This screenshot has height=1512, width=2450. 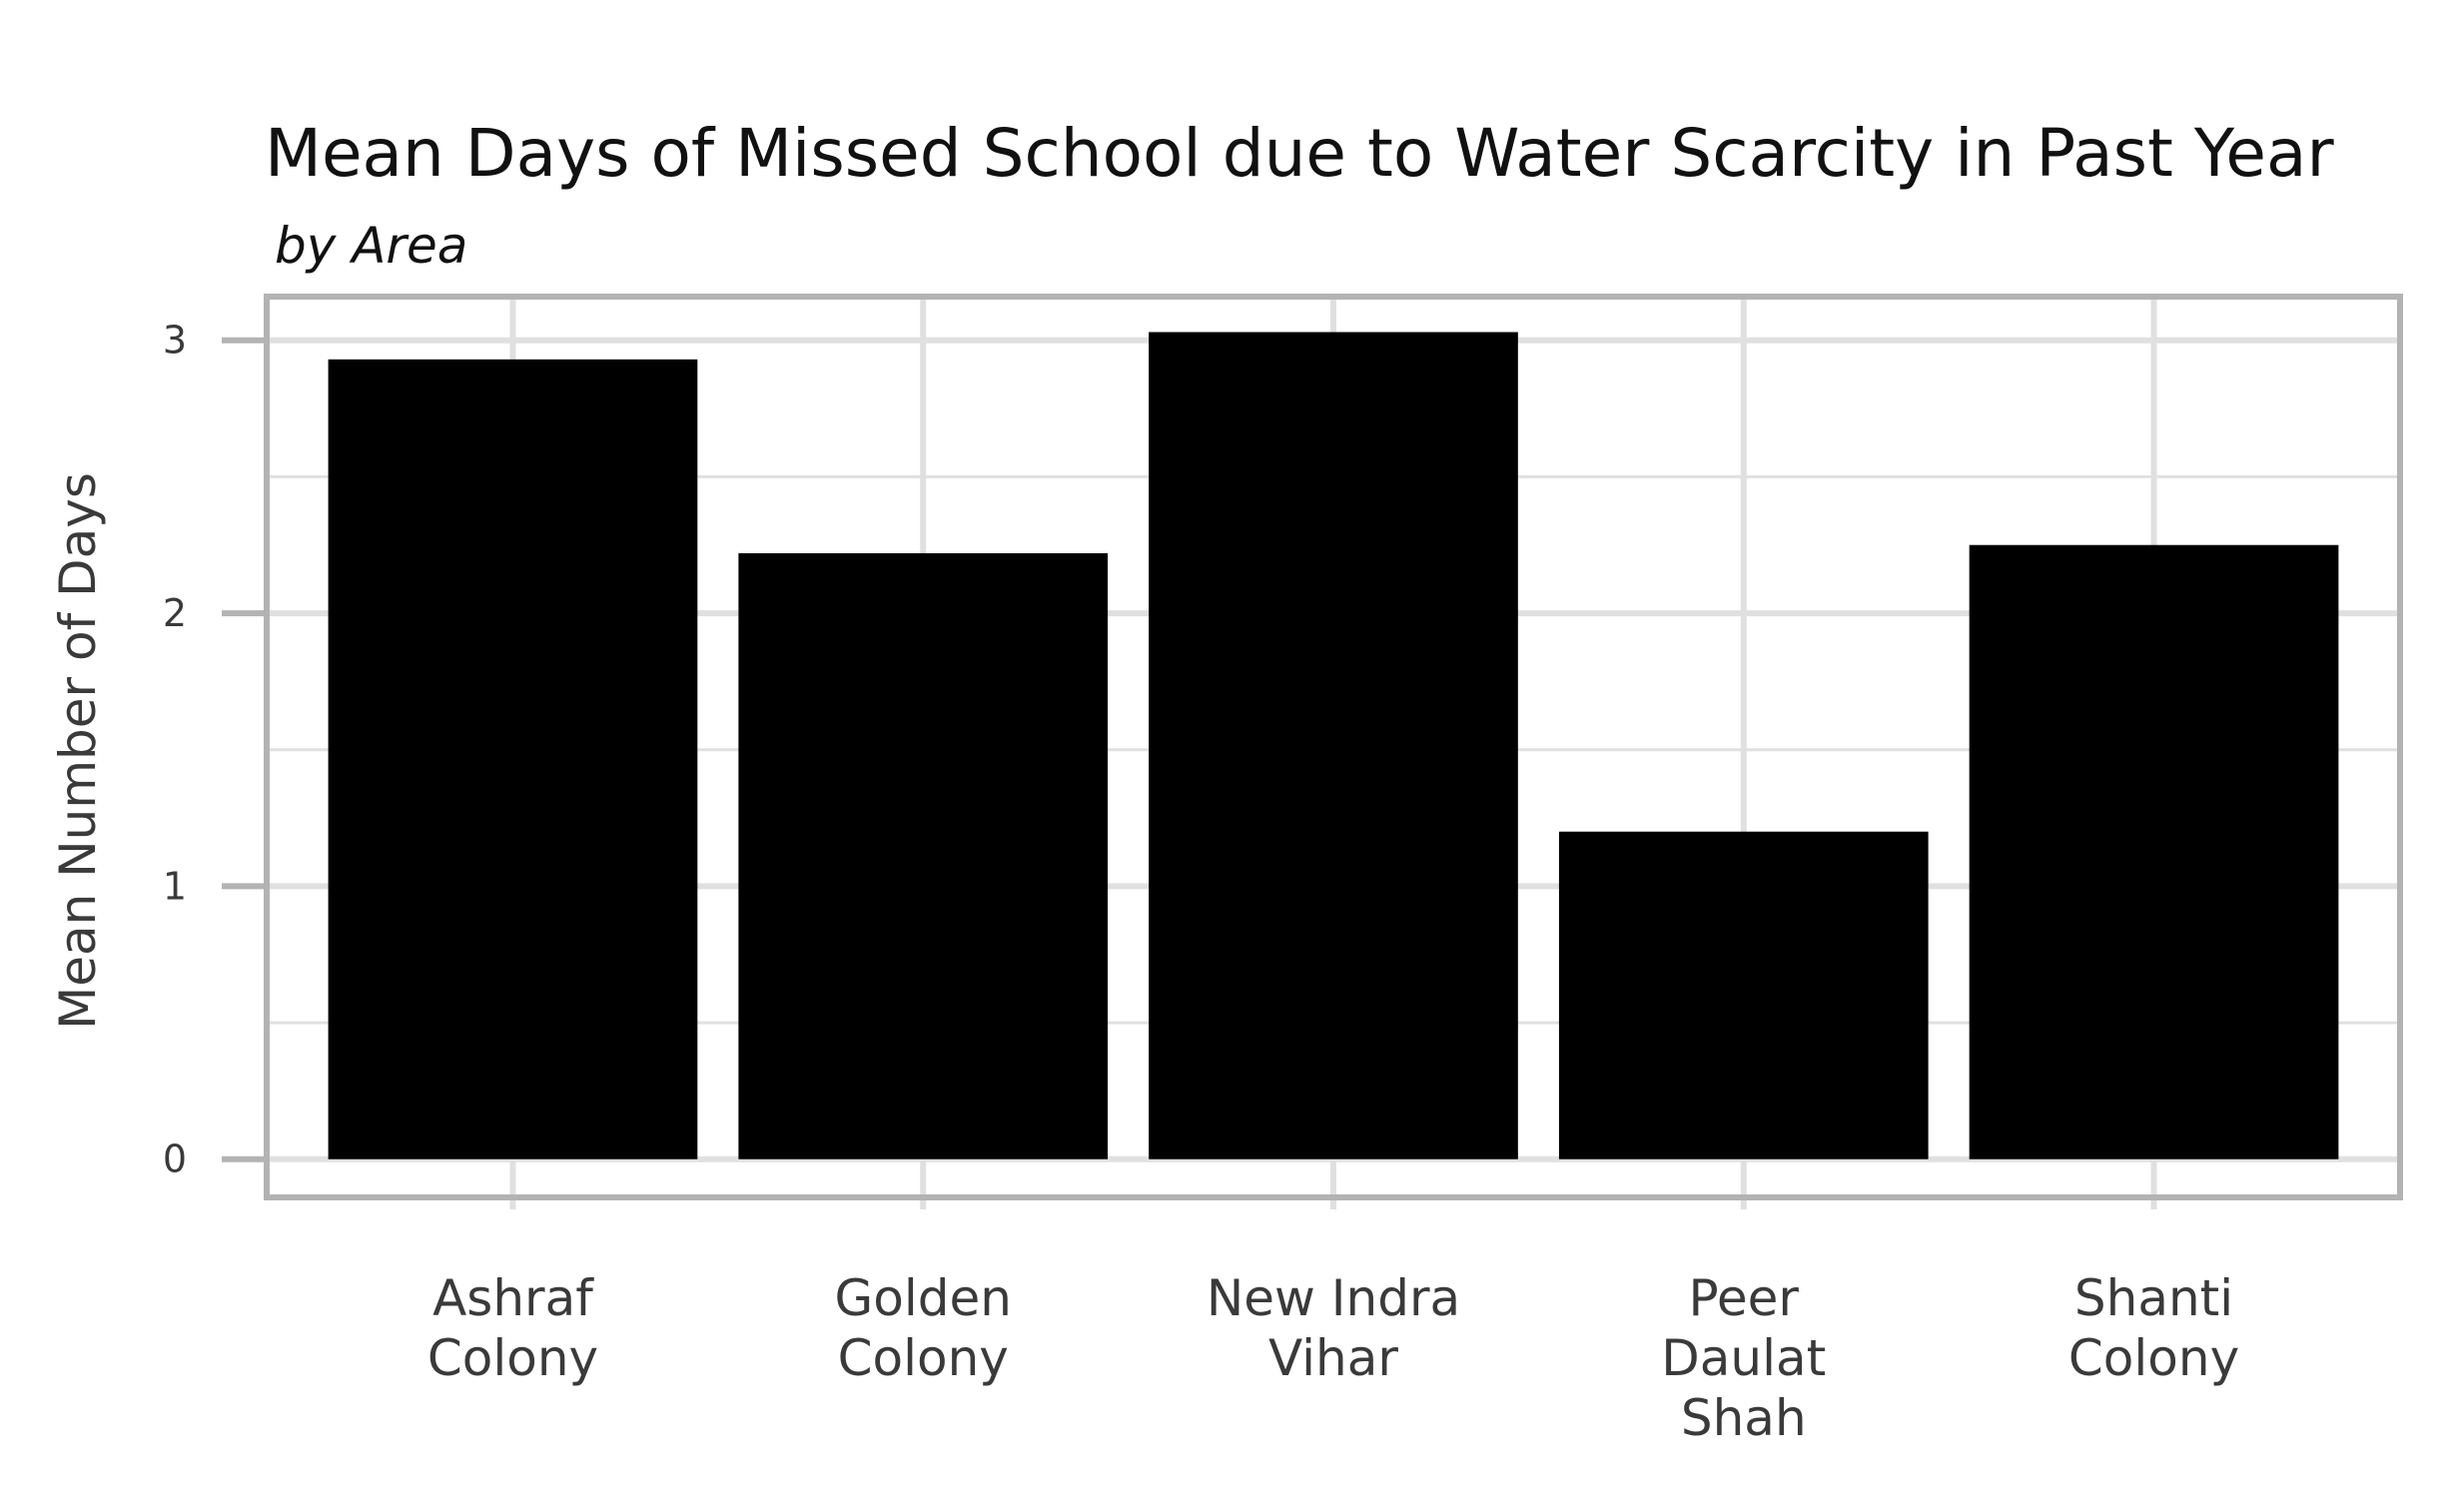 I want to click on chart-subtitle: by Area, so click(x=371, y=246).